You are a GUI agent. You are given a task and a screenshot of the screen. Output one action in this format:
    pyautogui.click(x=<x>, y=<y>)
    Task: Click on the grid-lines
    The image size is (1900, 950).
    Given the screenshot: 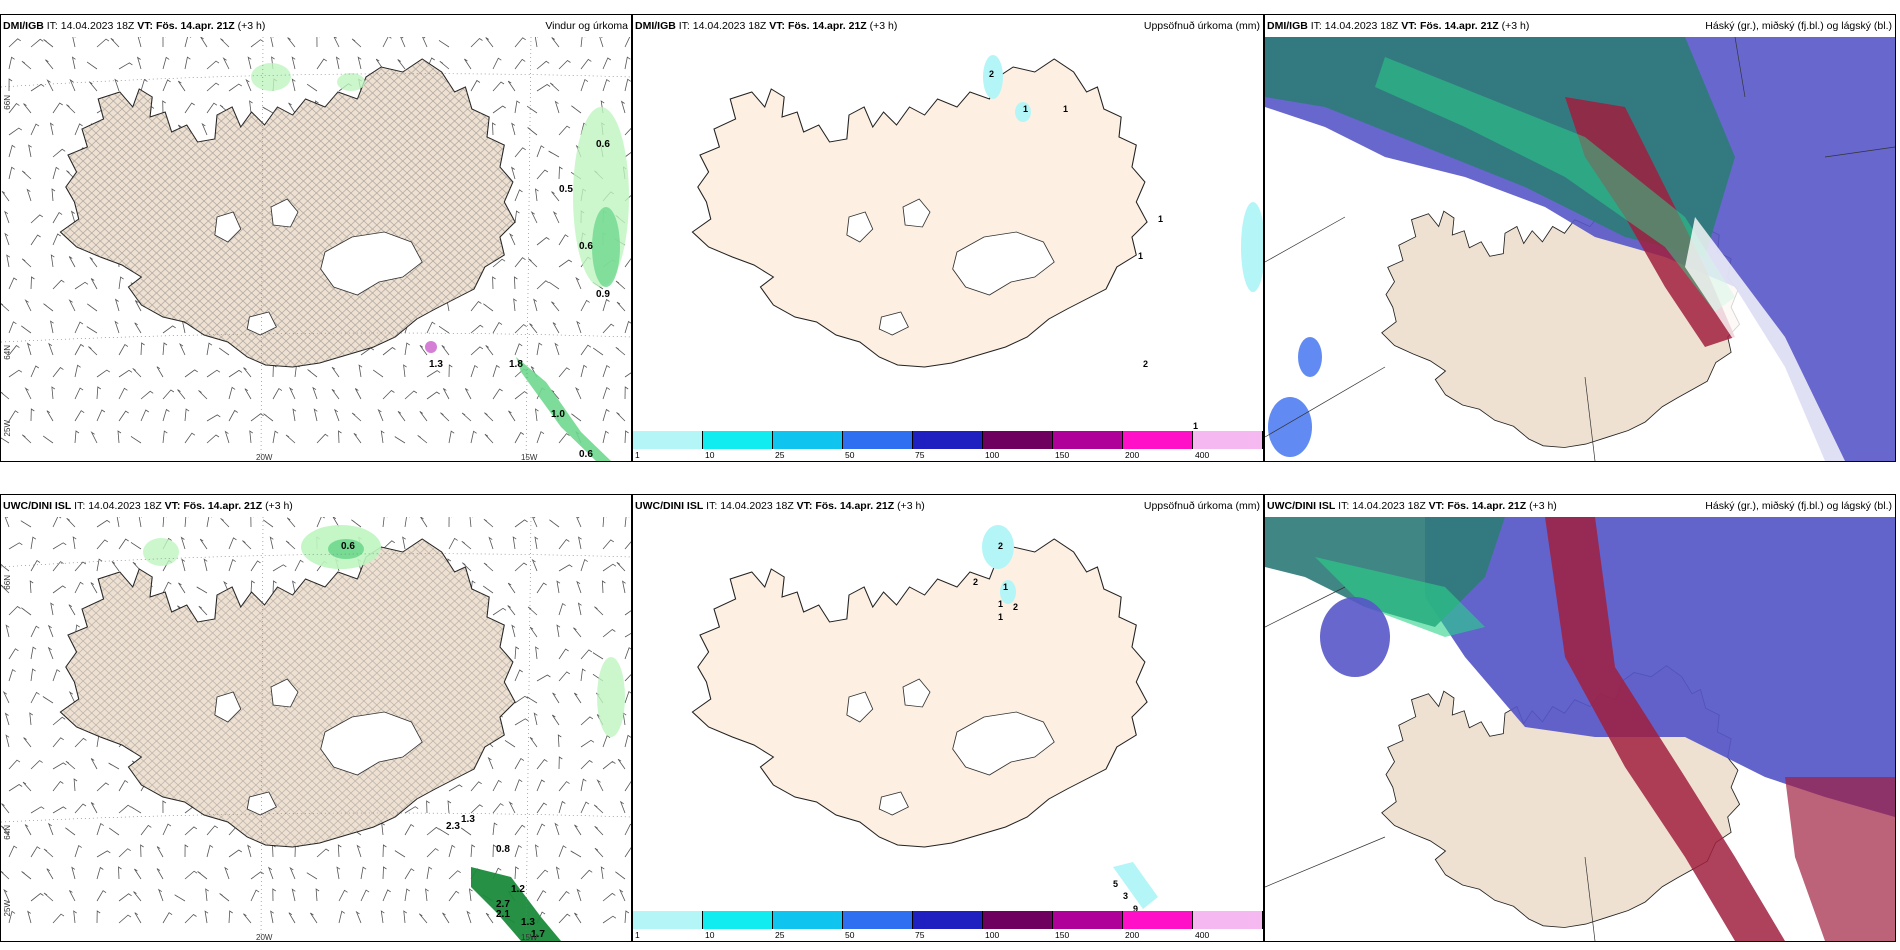 What is the action you would take?
    pyautogui.click(x=316, y=729)
    